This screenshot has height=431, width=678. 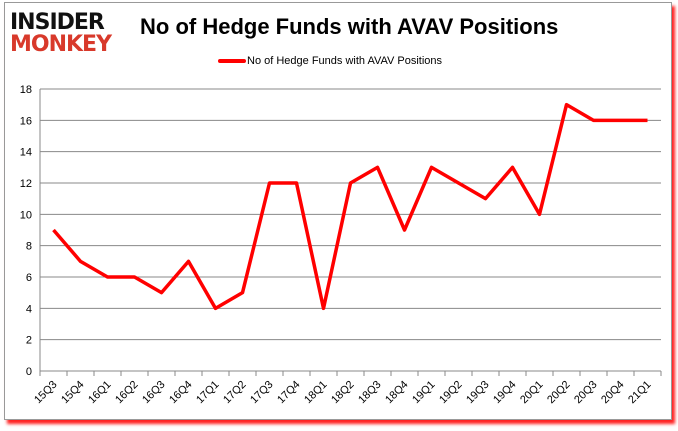 What do you see at coordinates (29, 341) in the screenshot?
I see `y-tick-label: 2` at bounding box center [29, 341].